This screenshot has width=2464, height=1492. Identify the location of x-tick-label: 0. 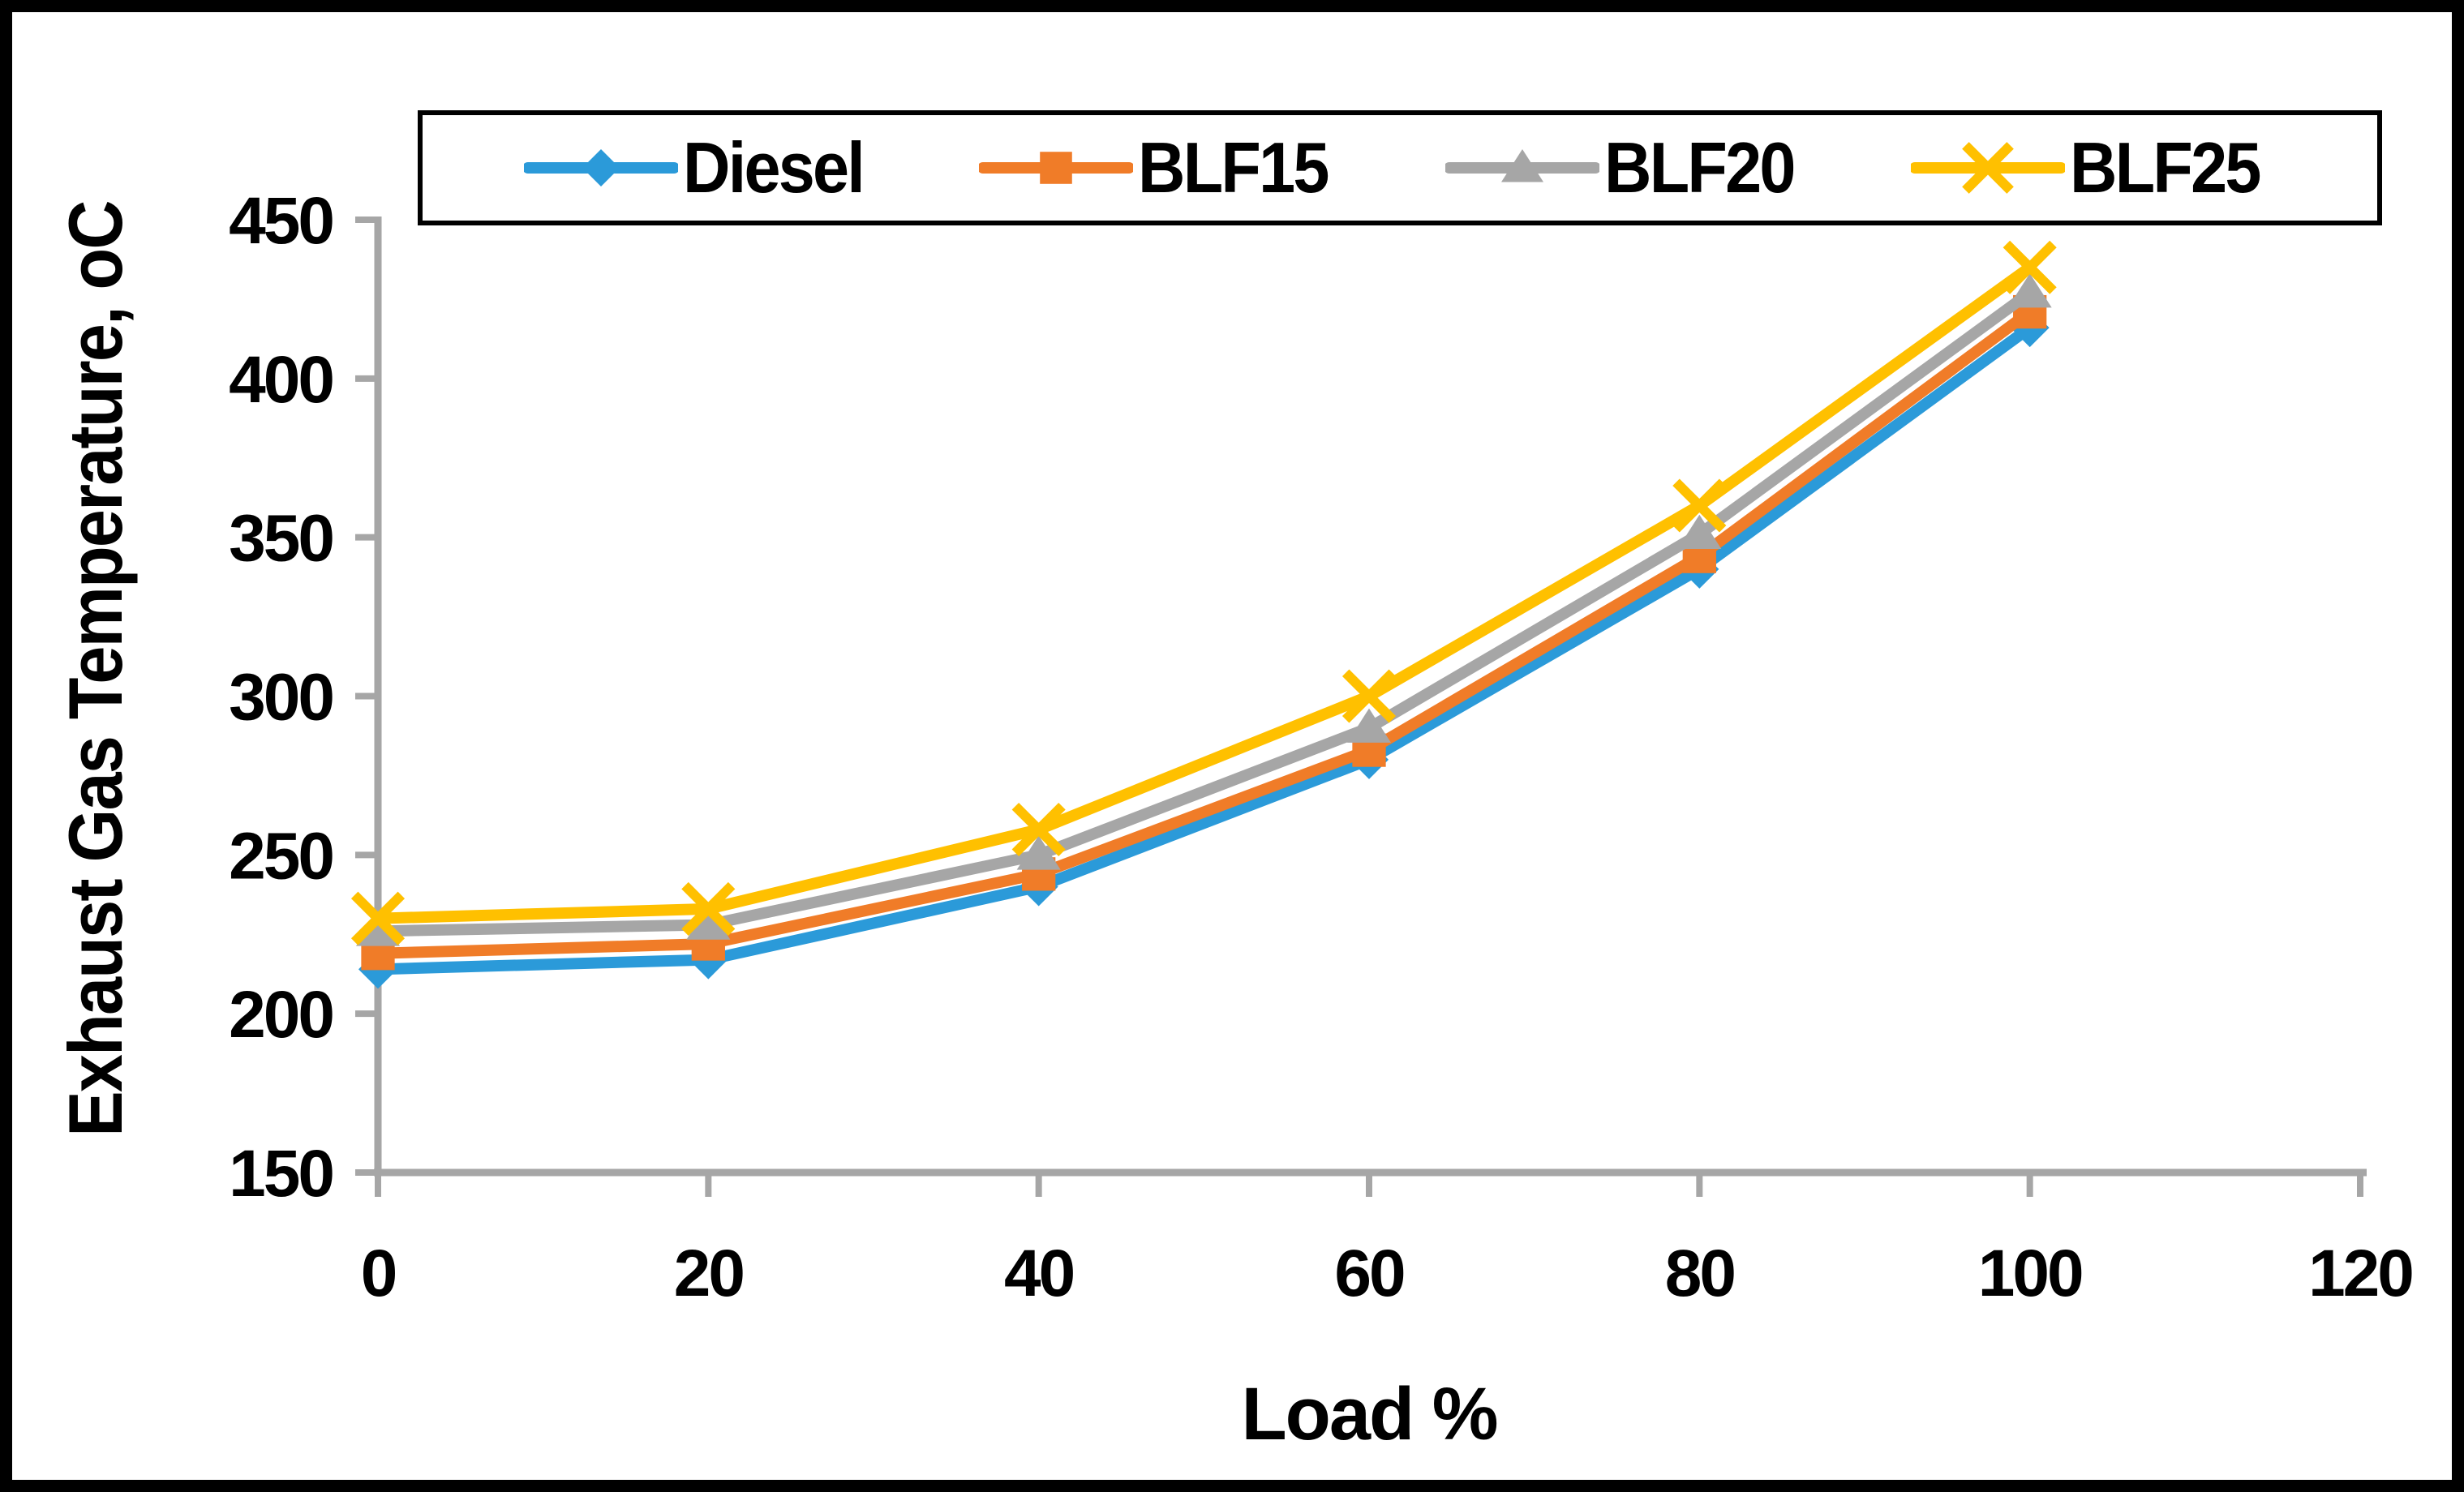
(378, 1273).